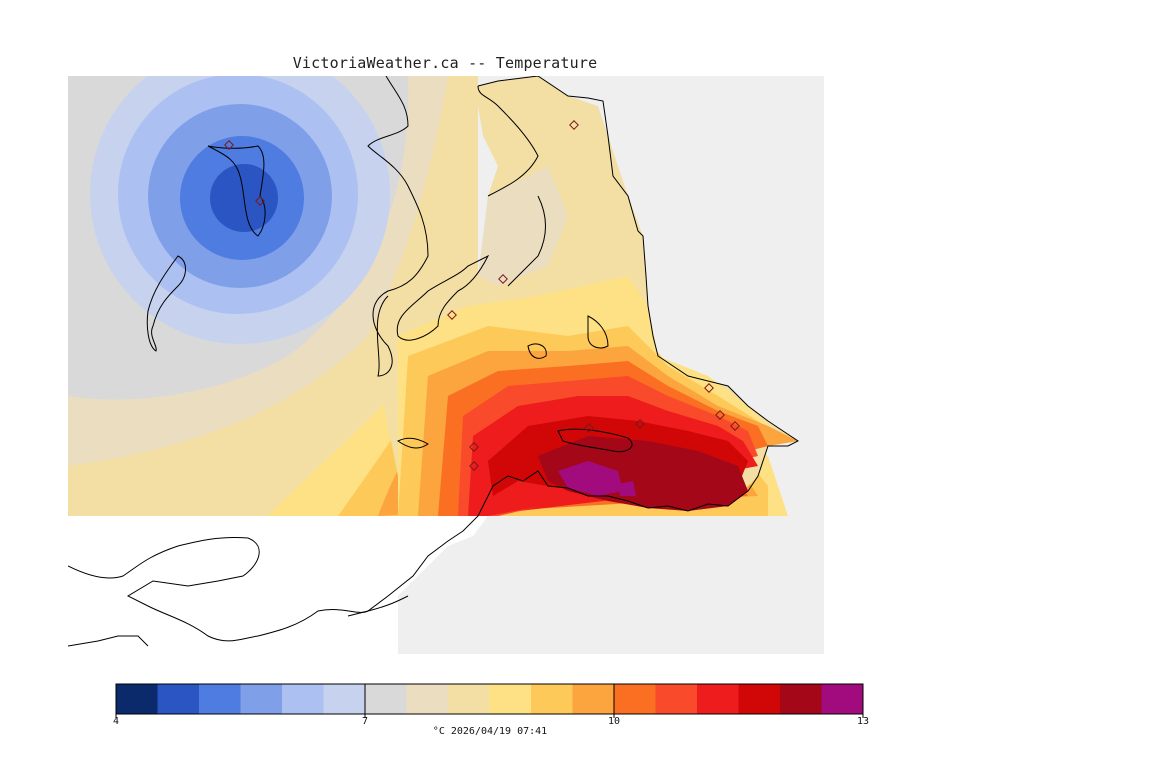  Describe the element at coordinates (116, 721) in the screenshot. I see `legend-tick-label: 4` at that location.